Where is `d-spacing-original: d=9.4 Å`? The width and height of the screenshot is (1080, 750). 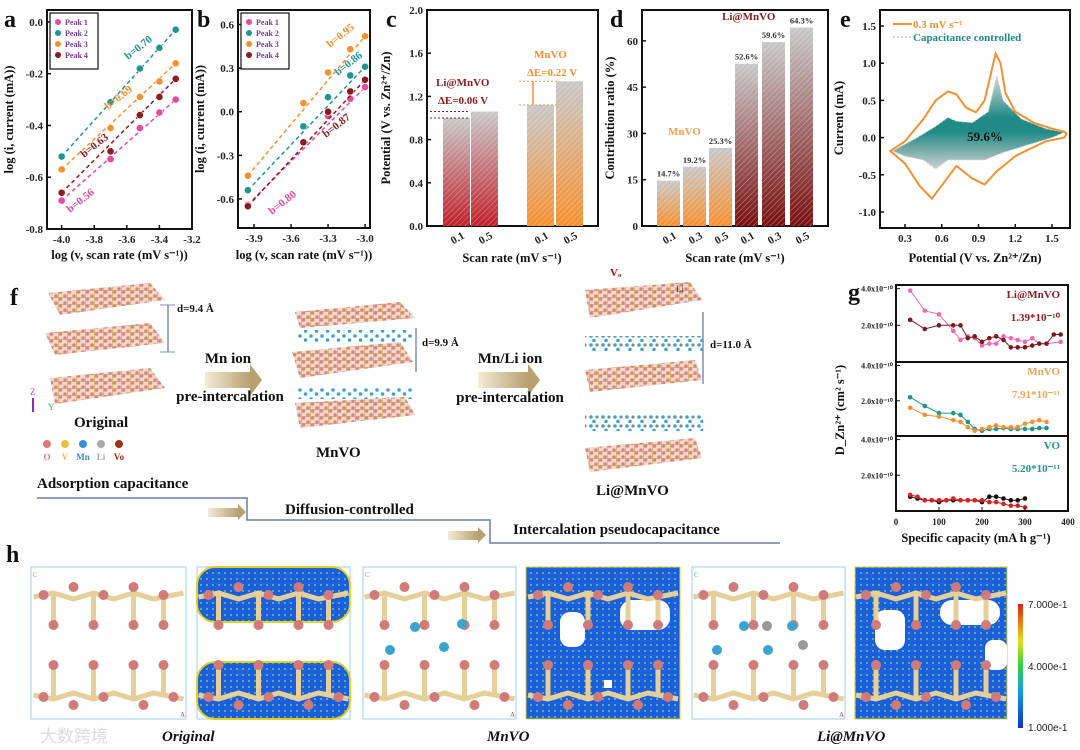 d-spacing-original: d=9.4 Å is located at coordinates (195, 309).